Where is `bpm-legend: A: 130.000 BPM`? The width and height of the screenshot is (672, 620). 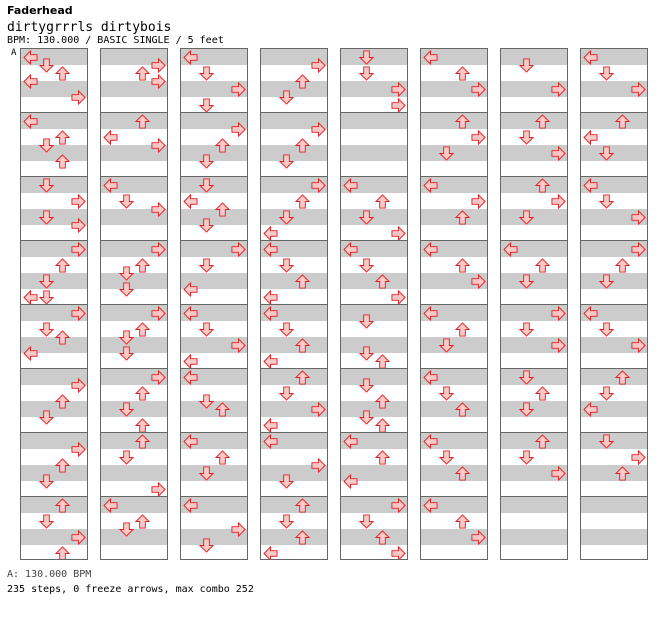
bpm-legend: A: 130.000 BPM is located at coordinates (49, 574).